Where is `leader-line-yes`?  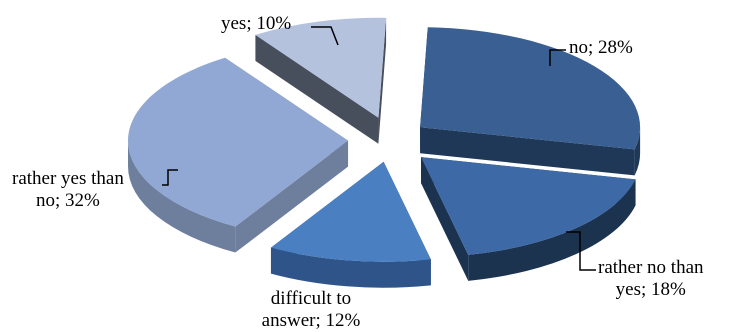
leader-line-yes is located at coordinates (325, 36).